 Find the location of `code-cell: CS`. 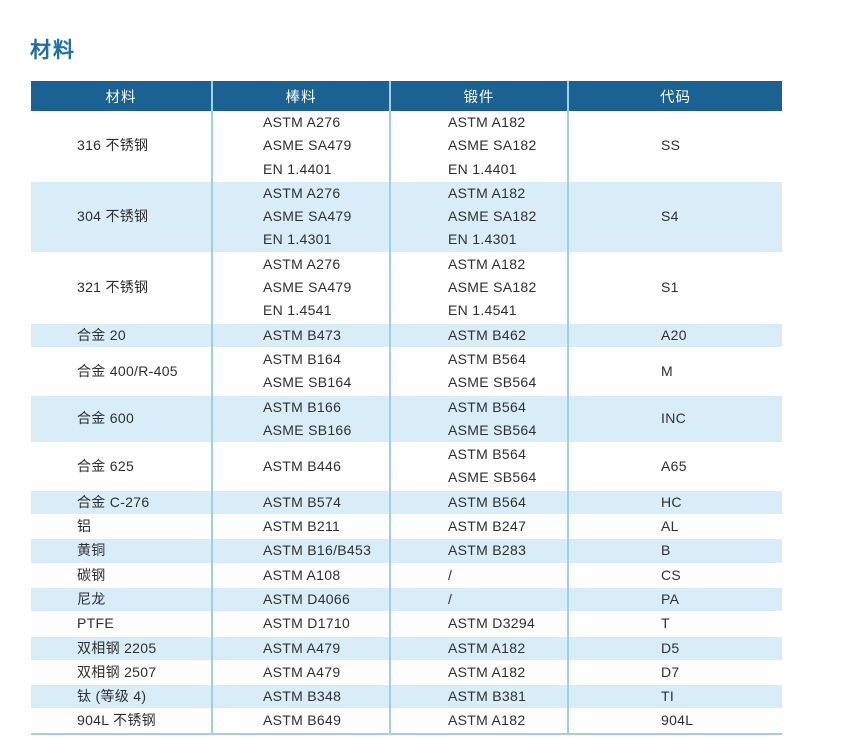

code-cell: CS is located at coordinates (674, 575).